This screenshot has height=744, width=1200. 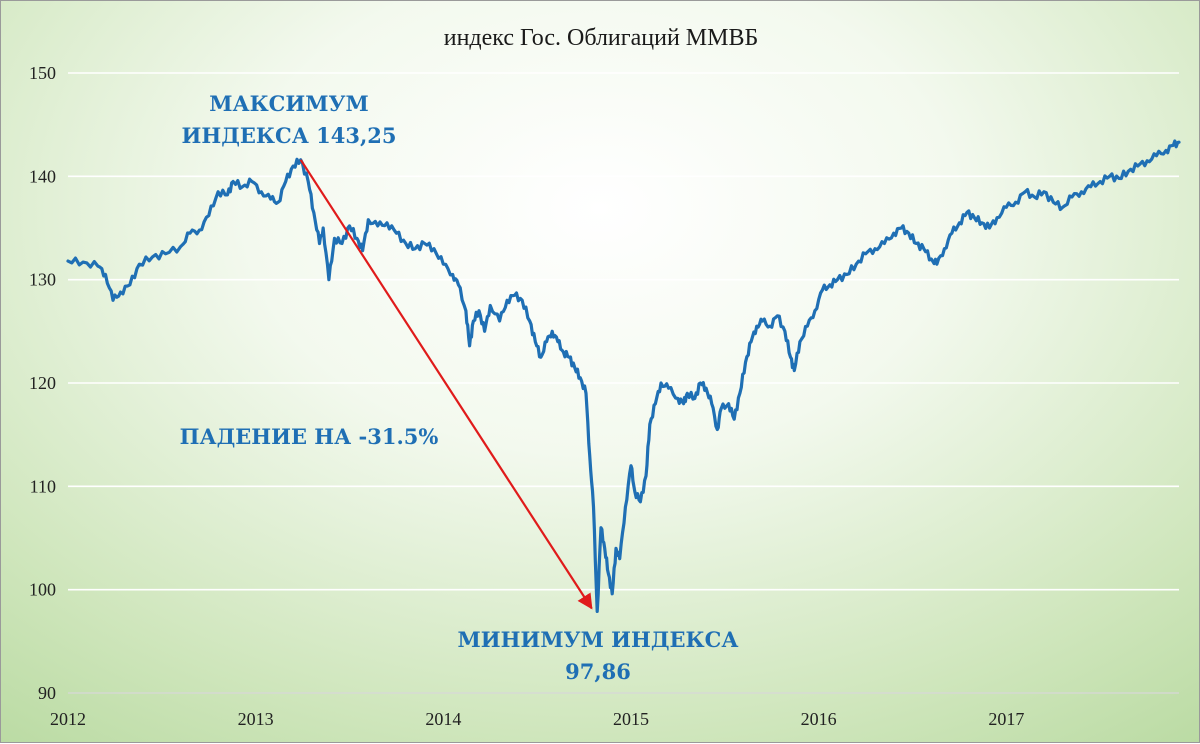 I want to click on x-tick-label: 2016, so click(x=819, y=719).